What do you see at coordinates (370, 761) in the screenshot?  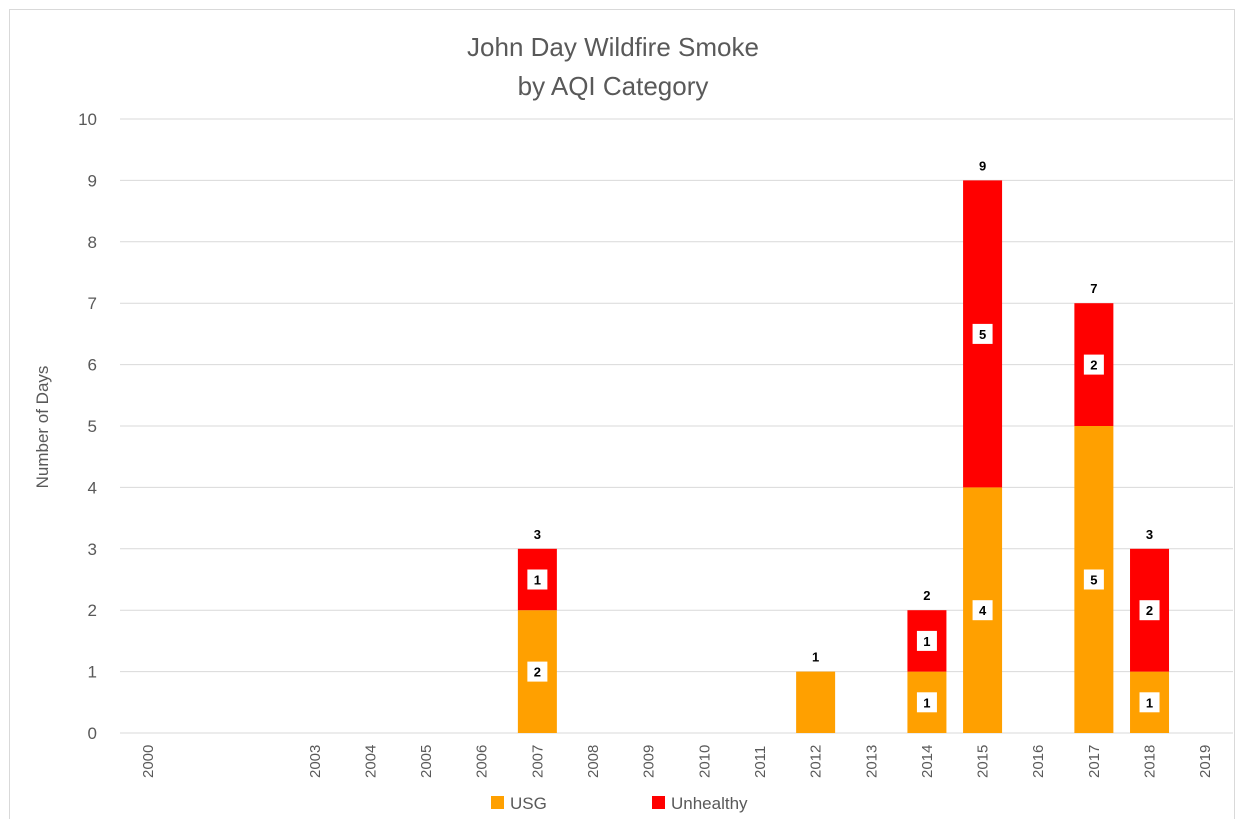 I see `x-tick-label-2004: 2004` at bounding box center [370, 761].